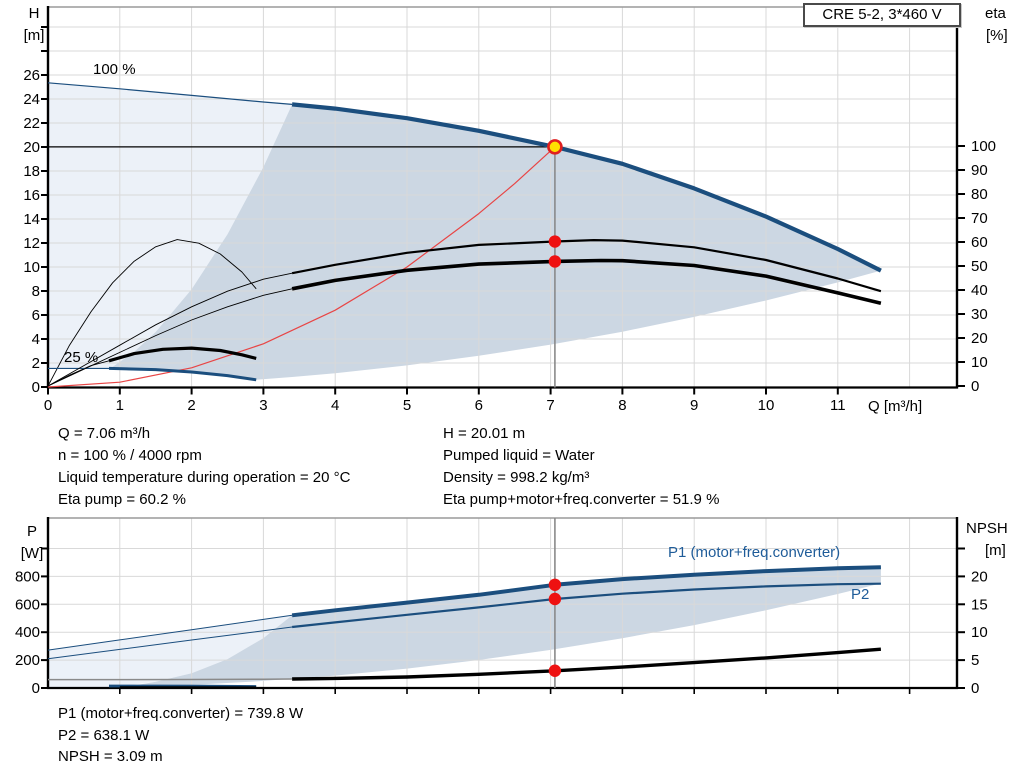 The height and width of the screenshot is (781, 1024). Describe the element at coordinates (31, 123) in the screenshot. I see `h-tick-label: 22` at that location.